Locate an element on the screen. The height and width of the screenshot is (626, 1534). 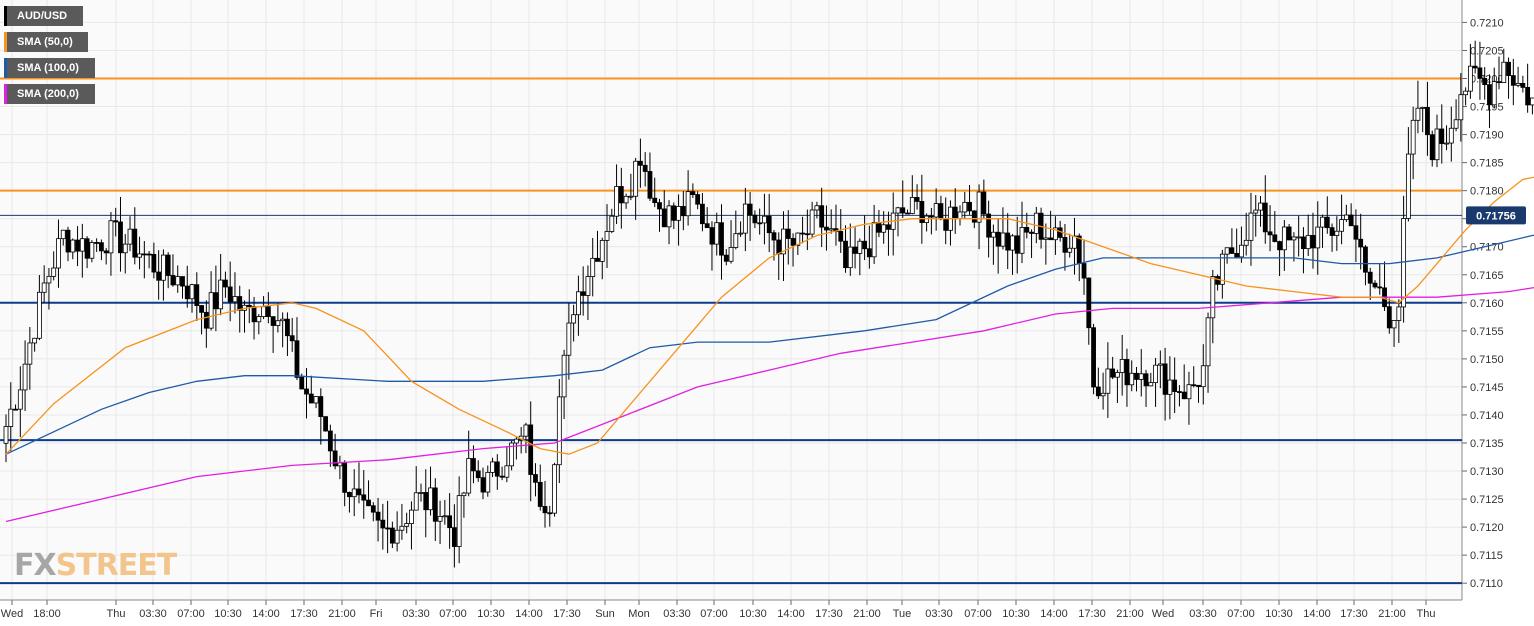
y-axis-tick-label: 0.7180 is located at coordinates (1487, 192).